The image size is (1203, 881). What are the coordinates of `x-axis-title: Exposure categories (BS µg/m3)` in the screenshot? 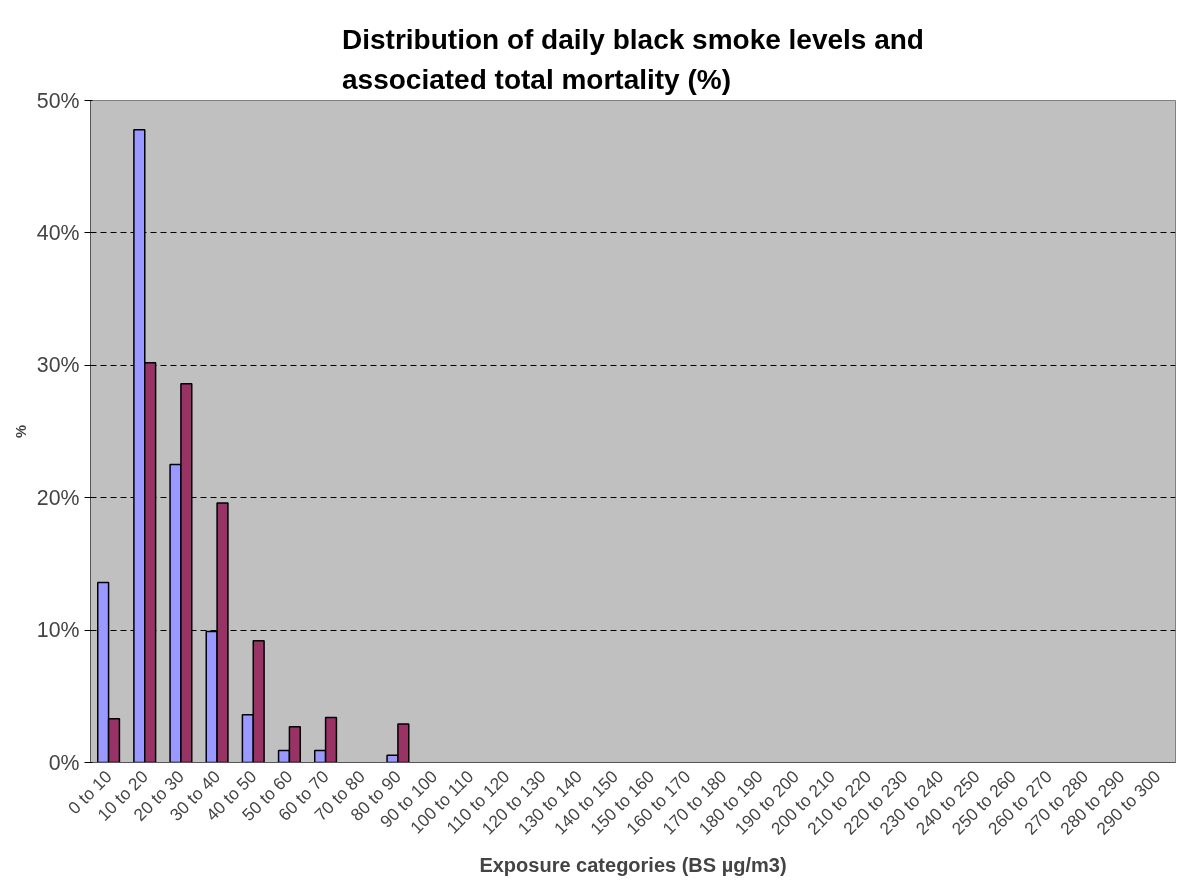 It's located at (633, 864).